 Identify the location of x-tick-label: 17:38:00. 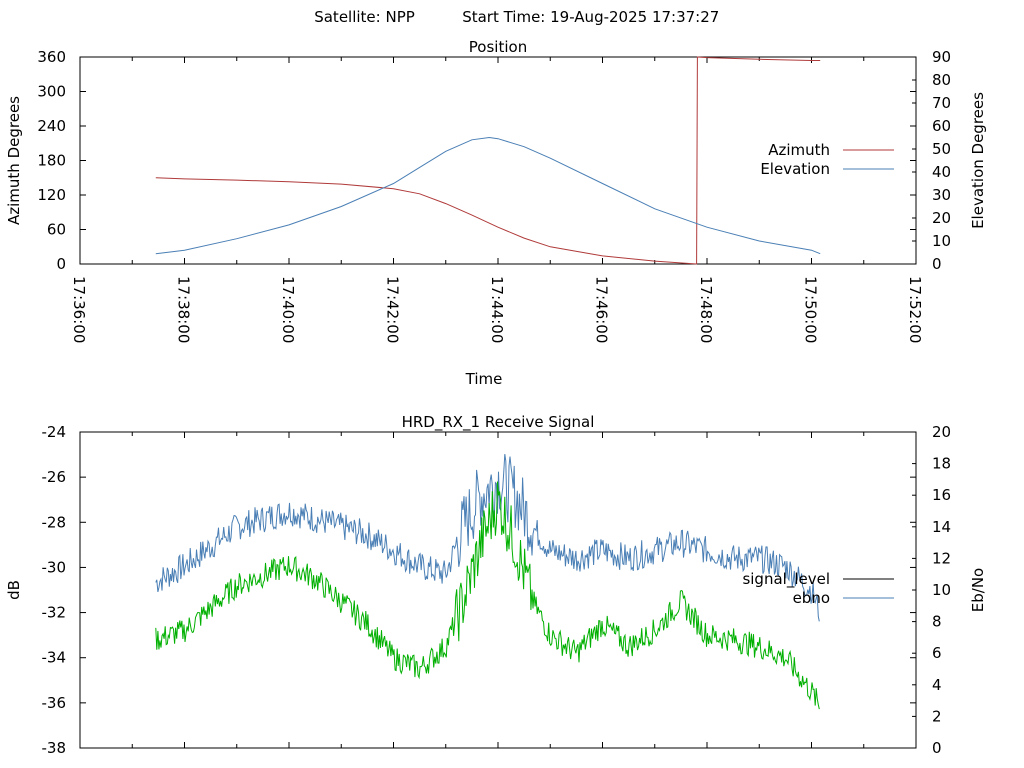
(184, 309).